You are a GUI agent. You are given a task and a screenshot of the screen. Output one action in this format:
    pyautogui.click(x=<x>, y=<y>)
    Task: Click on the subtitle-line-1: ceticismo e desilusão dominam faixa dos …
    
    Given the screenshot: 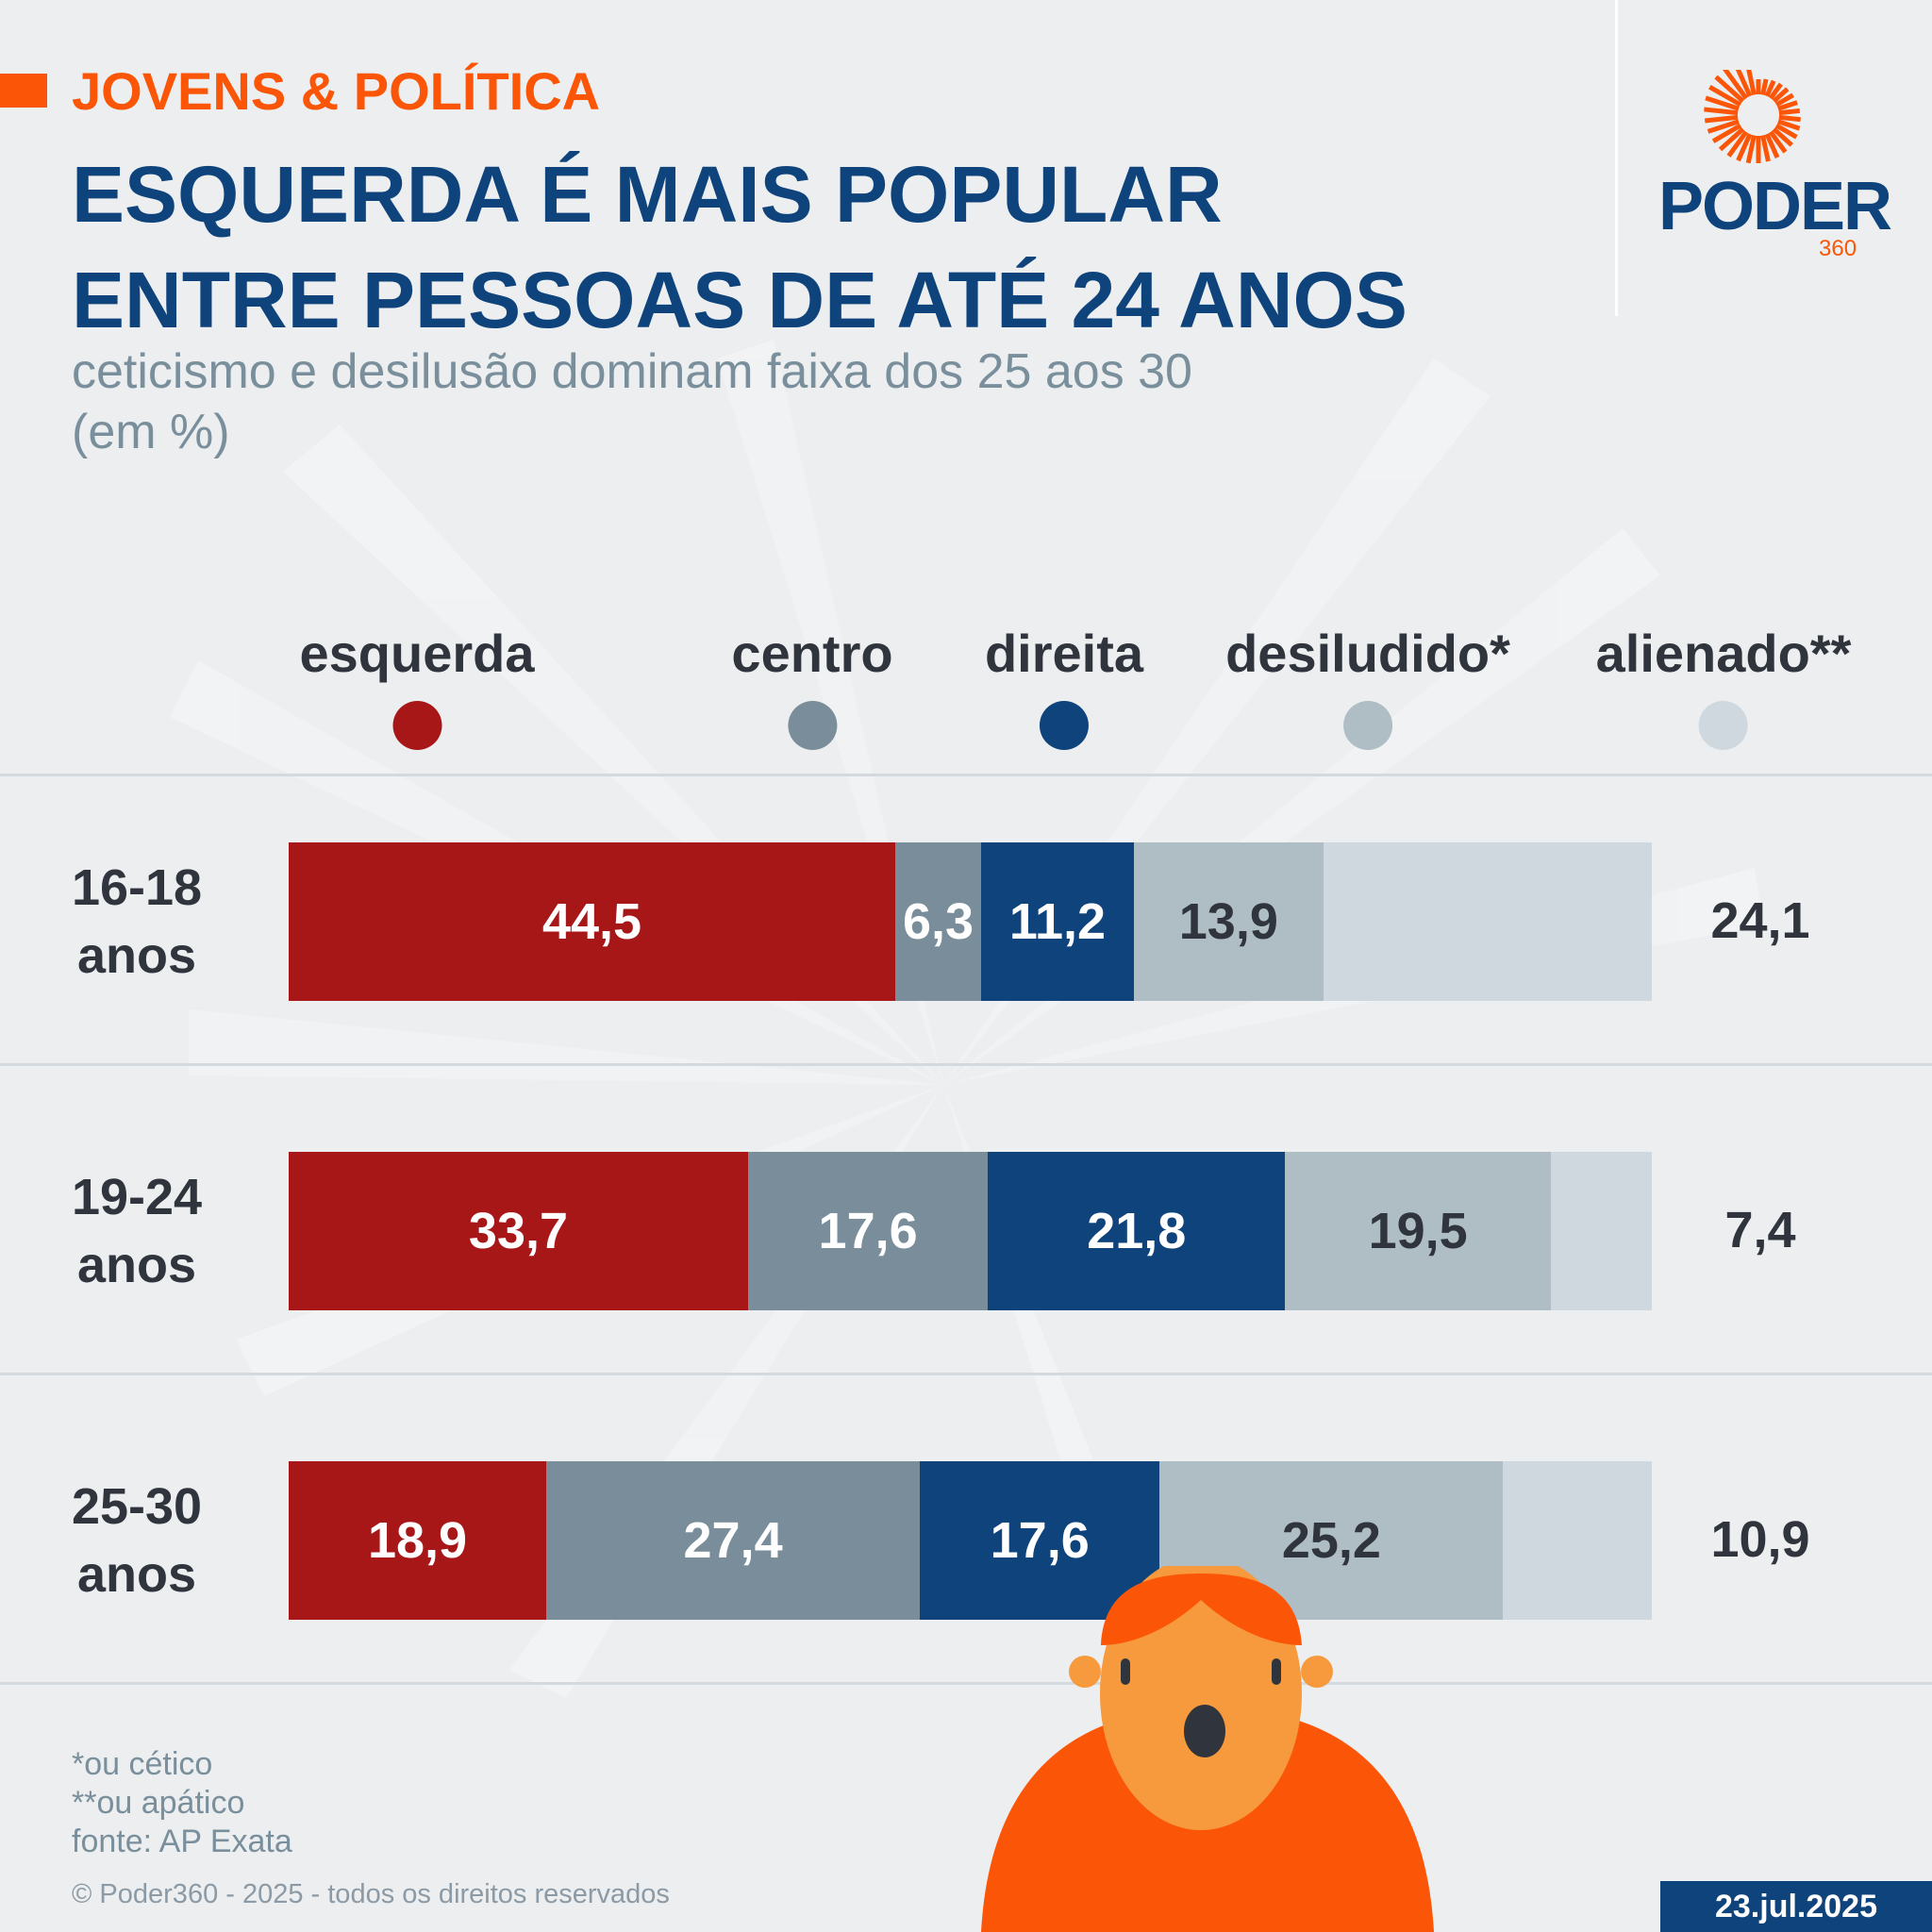 What is the action you would take?
    pyautogui.click(x=632, y=372)
    